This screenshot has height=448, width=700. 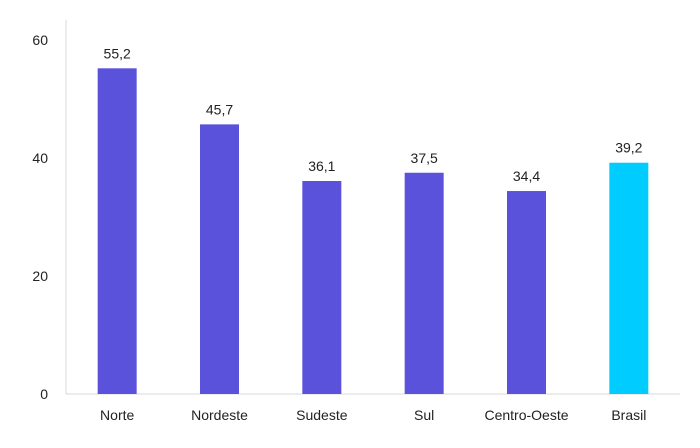 What do you see at coordinates (322, 287) in the screenshot?
I see `bar-sudeste` at bounding box center [322, 287].